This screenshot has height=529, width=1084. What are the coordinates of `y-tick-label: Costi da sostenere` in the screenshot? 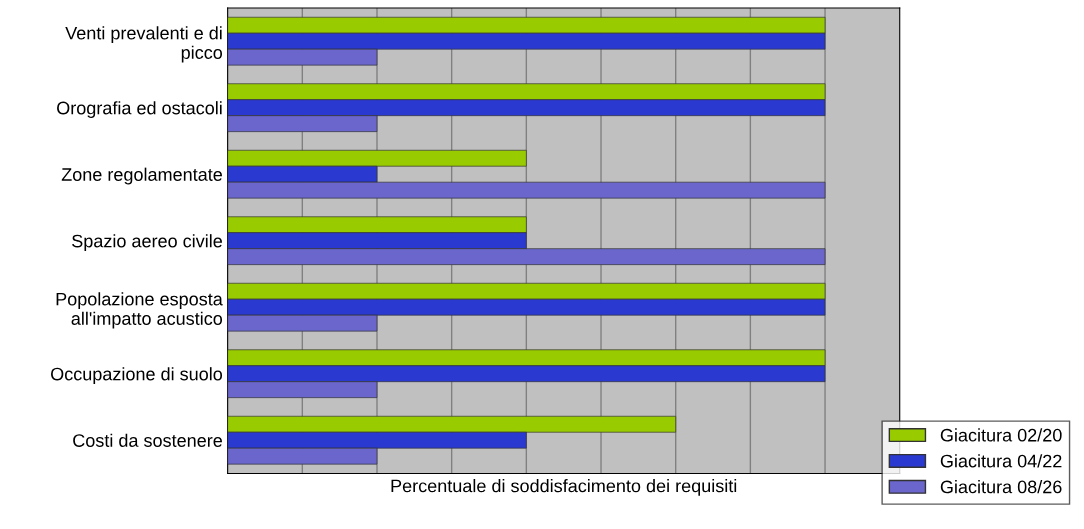 It's located at (147, 440).